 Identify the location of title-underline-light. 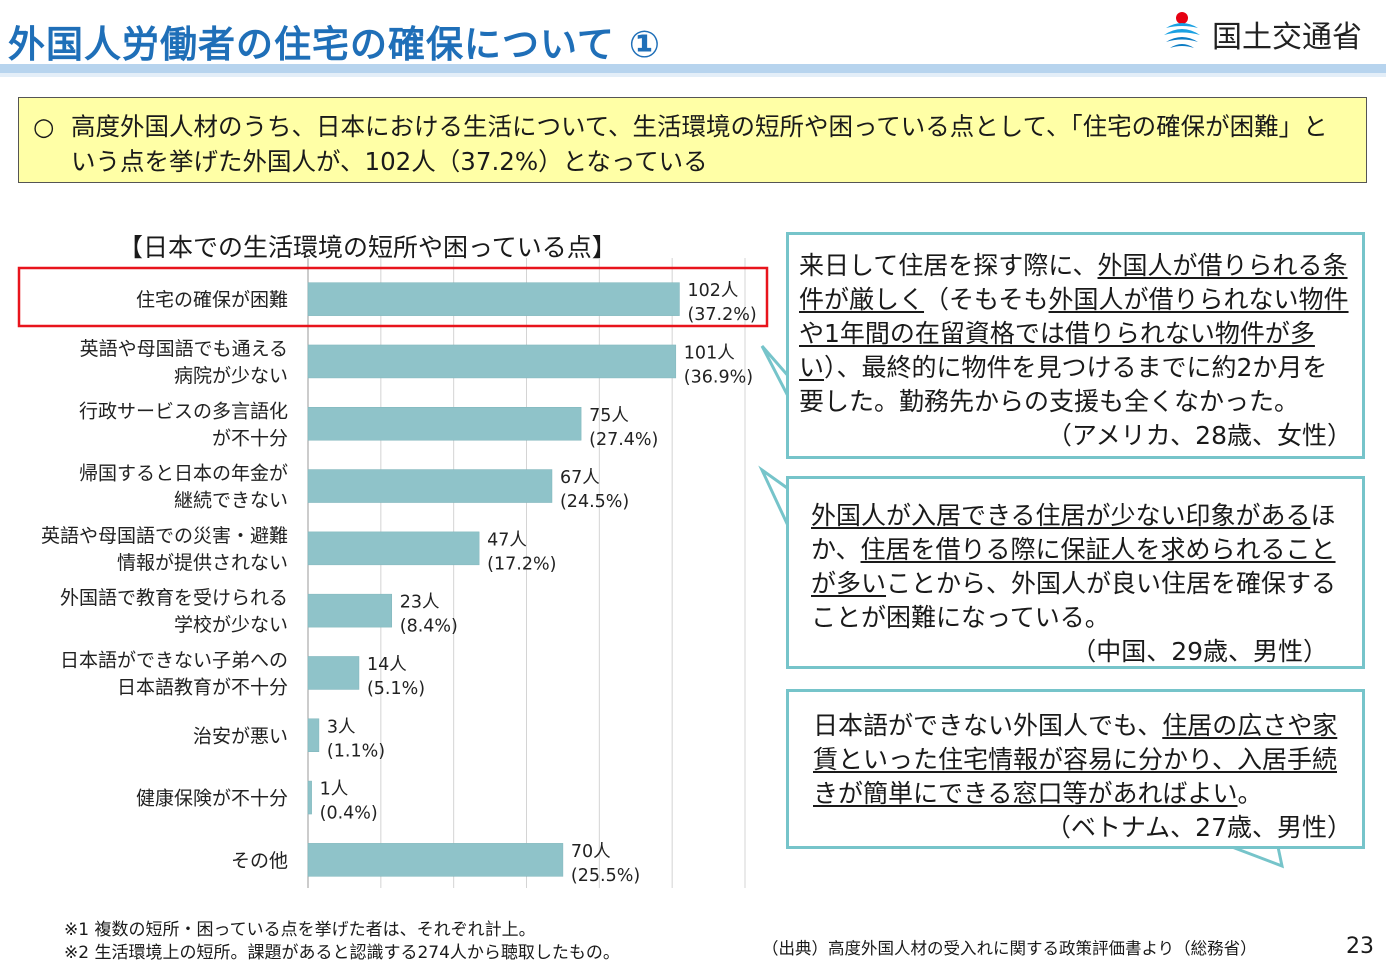
(693, 75).